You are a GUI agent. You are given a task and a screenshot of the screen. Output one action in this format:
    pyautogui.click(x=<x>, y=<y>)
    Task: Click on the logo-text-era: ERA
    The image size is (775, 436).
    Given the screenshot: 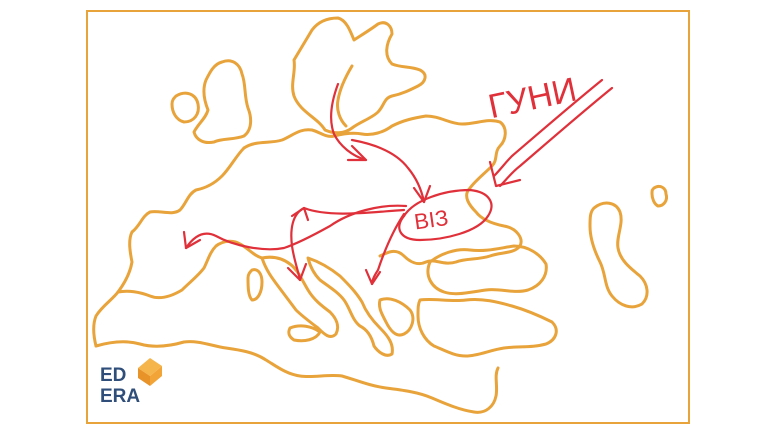 What is the action you would take?
    pyautogui.click(x=120, y=396)
    